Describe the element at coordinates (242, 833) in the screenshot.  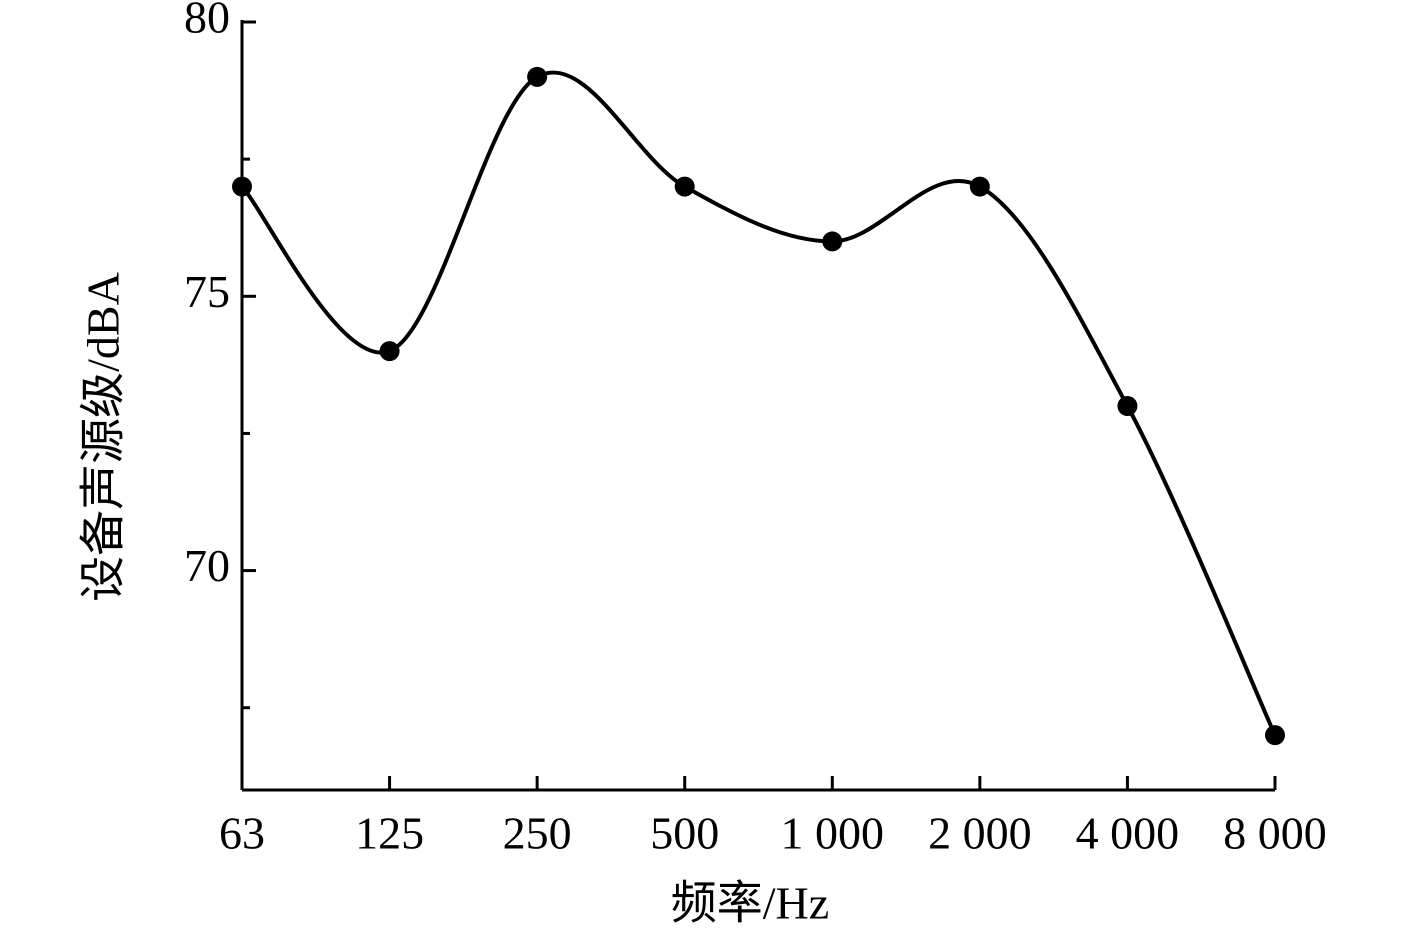
I see `x-tick-label: 63` at that location.